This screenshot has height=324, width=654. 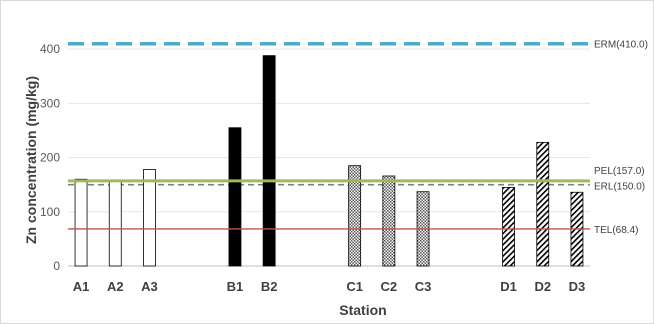 What do you see at coordinates (354, 286) in the screenshot?
I see `x-tick-label: C1` at bounding box center [354, 286].